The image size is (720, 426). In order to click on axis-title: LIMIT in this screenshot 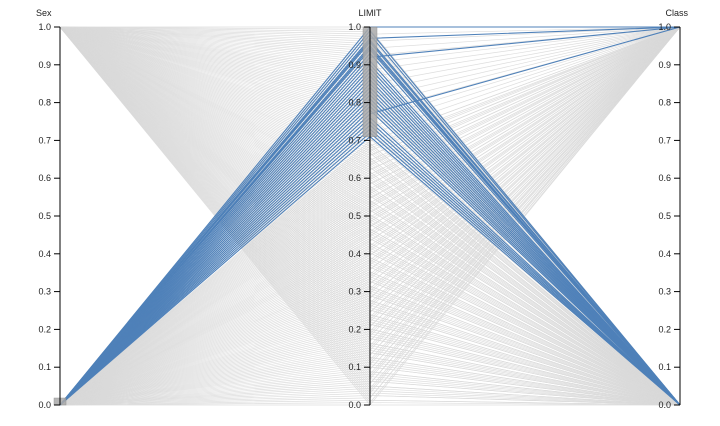, I will do `click(370, 13)`.